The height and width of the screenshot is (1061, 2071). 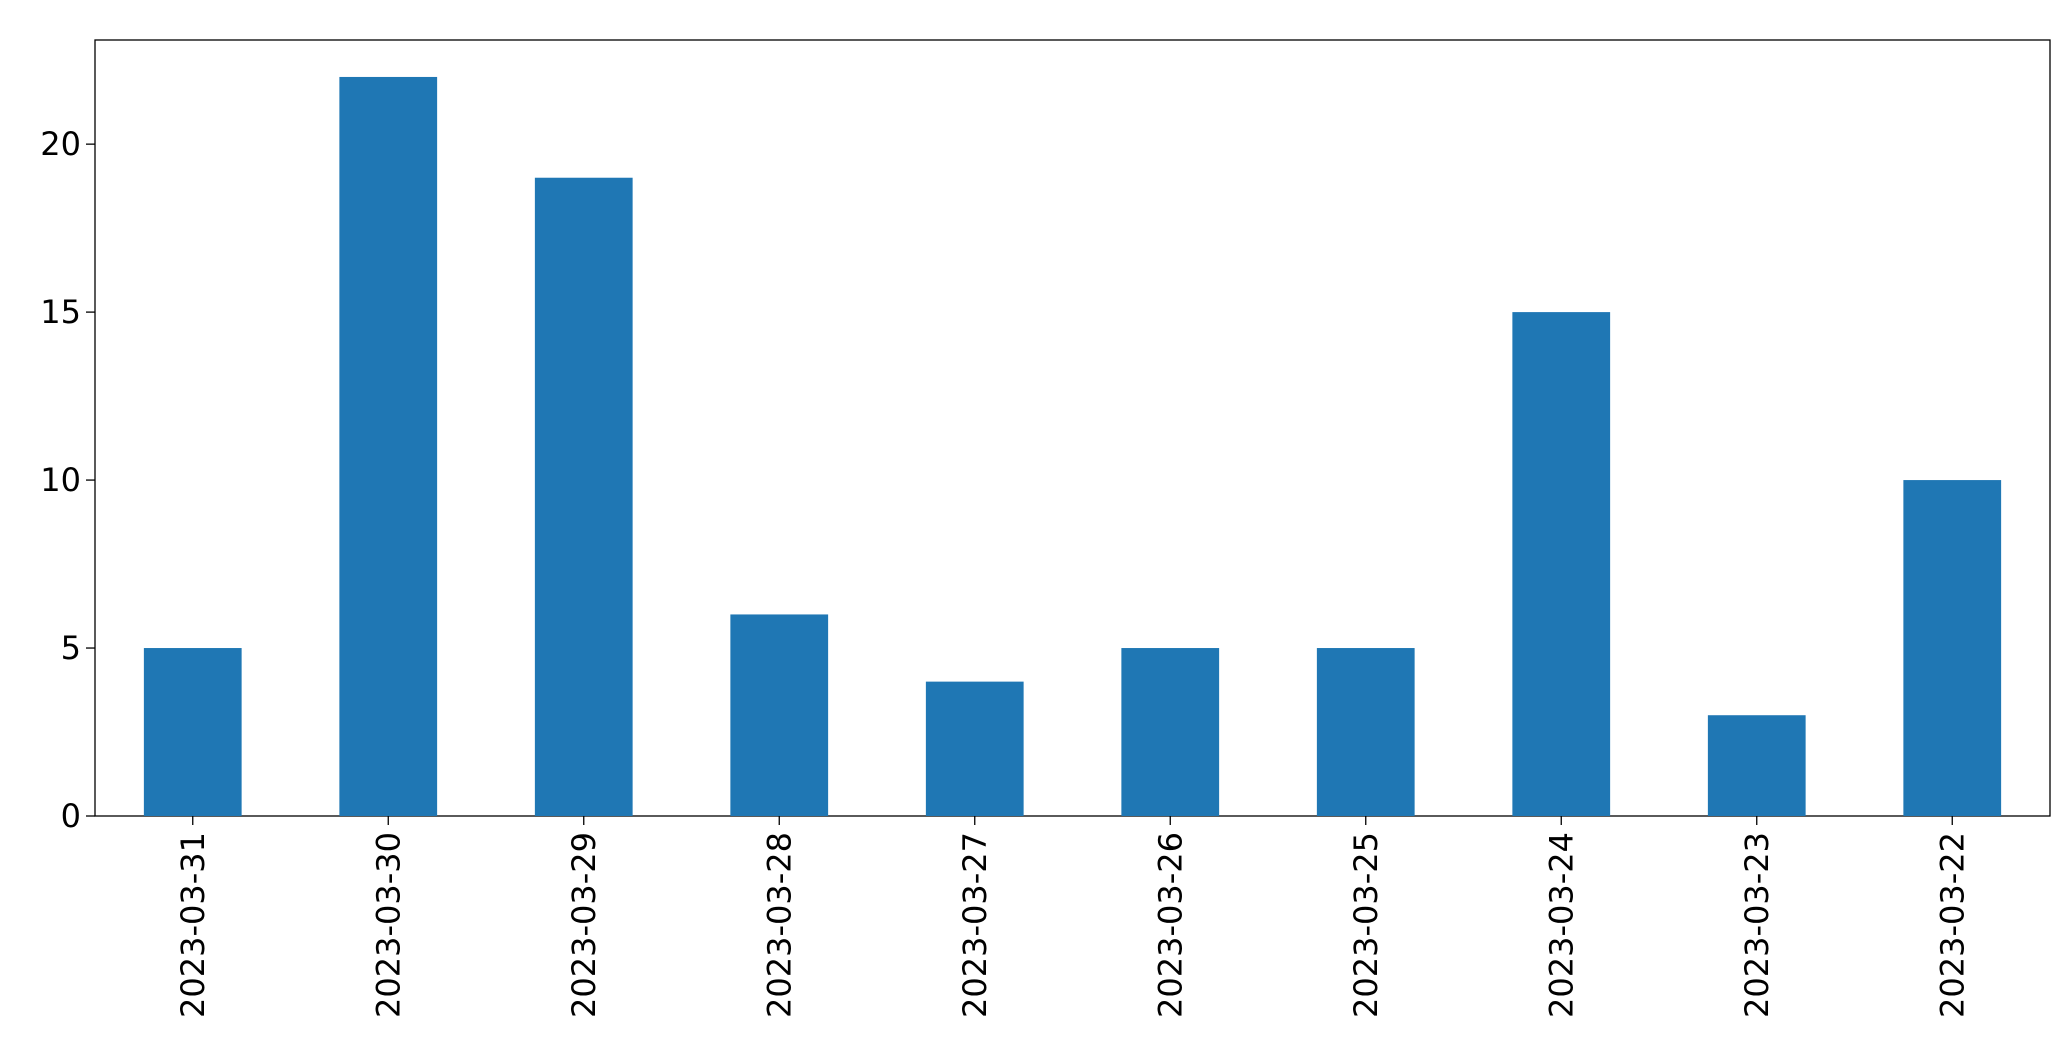 I want to click on x-tick-label: 2023-03-28, so click(x=779, y=925).